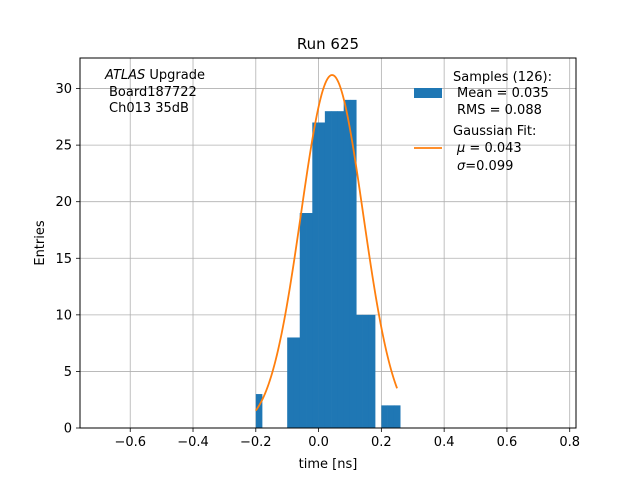  What do you see at coordinates (507, 442) in the screenshot?
I see `x-tick-label: 0.6` at bounding box center [507, 442].